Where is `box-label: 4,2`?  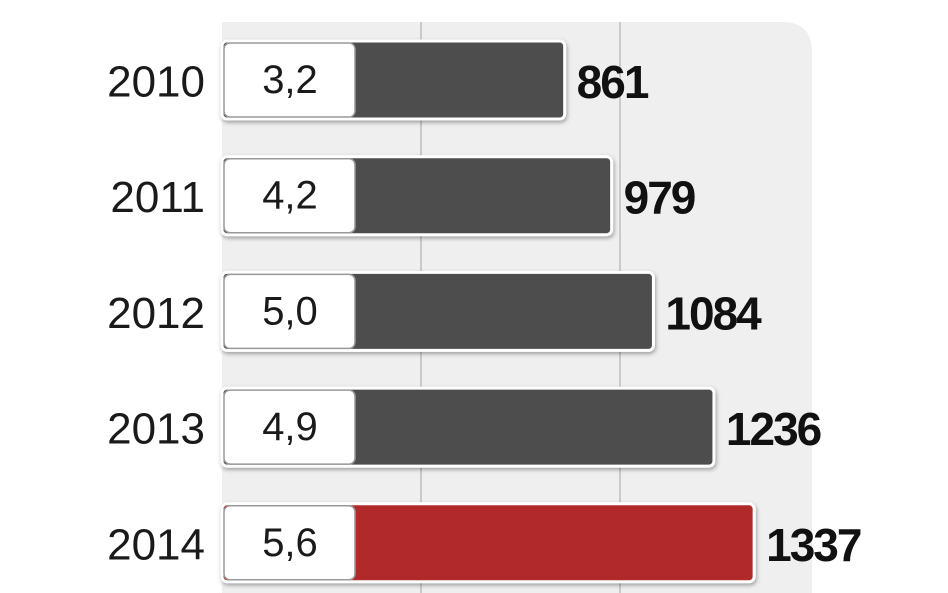
box-label: 4,2 is located at coordinates (290, 196).